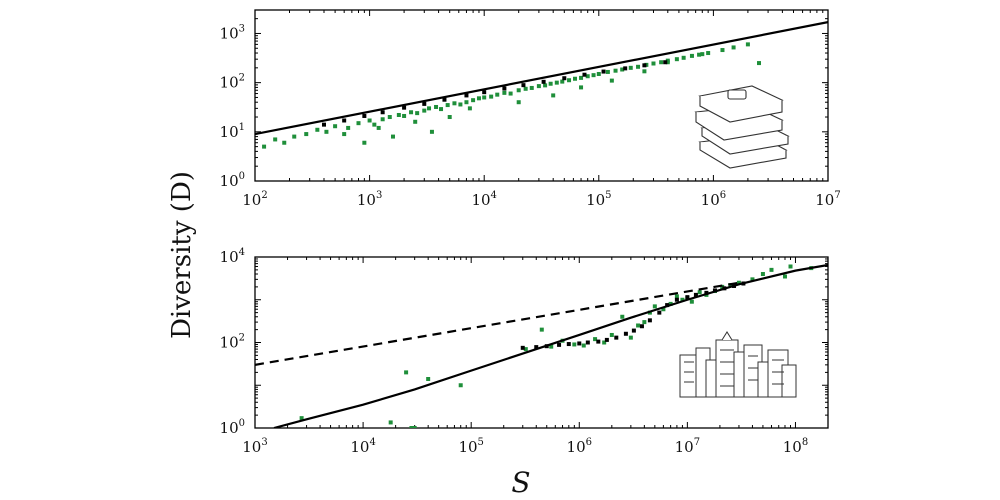 Image resolution: width=1000 pixels, height=500 pixels. What do you see at coordinates (713, 199) in the screenshot?
I see `x-tick-label: 10⁶` at bounding box center [713, 199].